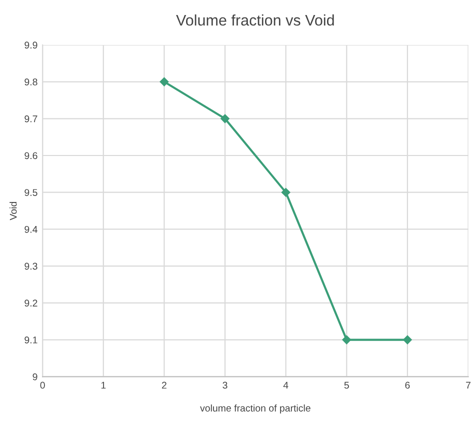 The height and width of the screenshot is (428, 473). What do you see at coordinates (35, 376) in the screenshot?
I see `y-tick-label: 9` at bounding box center [35, 376].